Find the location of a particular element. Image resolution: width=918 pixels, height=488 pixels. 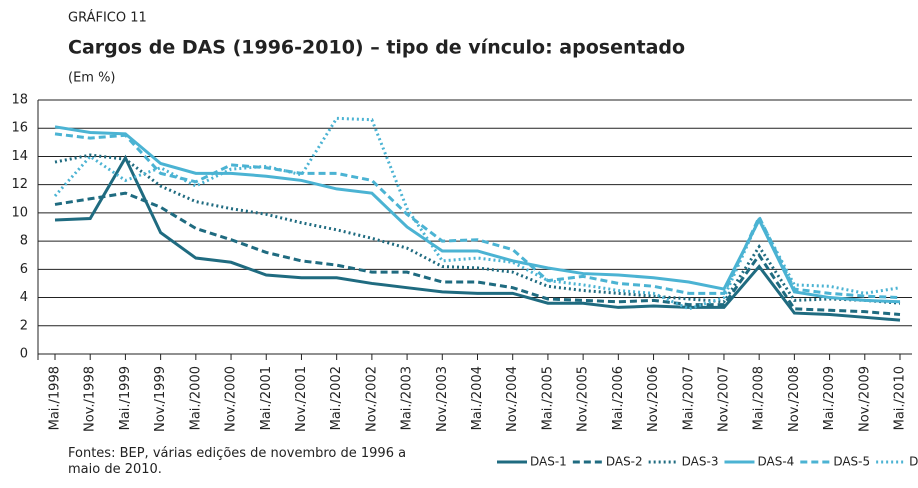

y-tick-label: 8 is located at coordinates (24, 241).